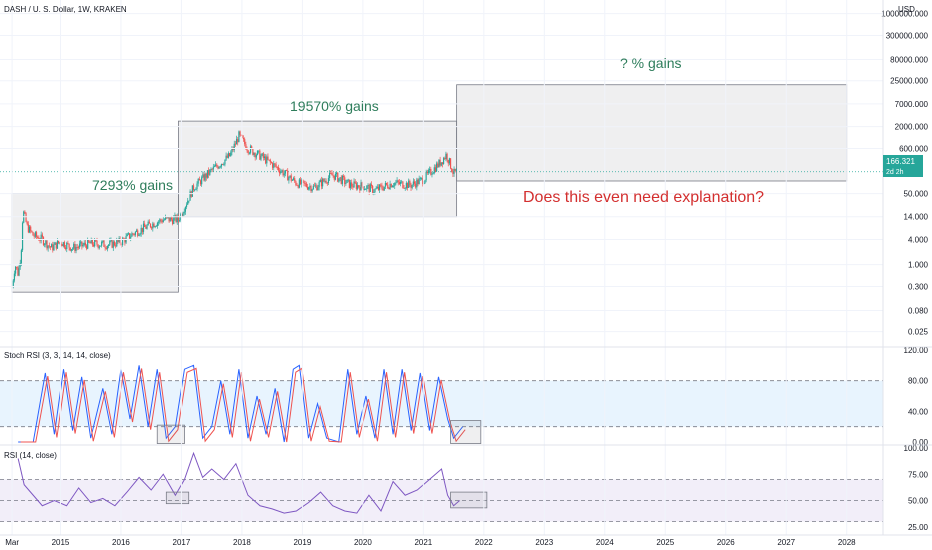 This screenshot has width=932, height=550. Describe the element at coordinates (242, 542) in the screenshot. I see `time-tick-2018: 2018` at that location.